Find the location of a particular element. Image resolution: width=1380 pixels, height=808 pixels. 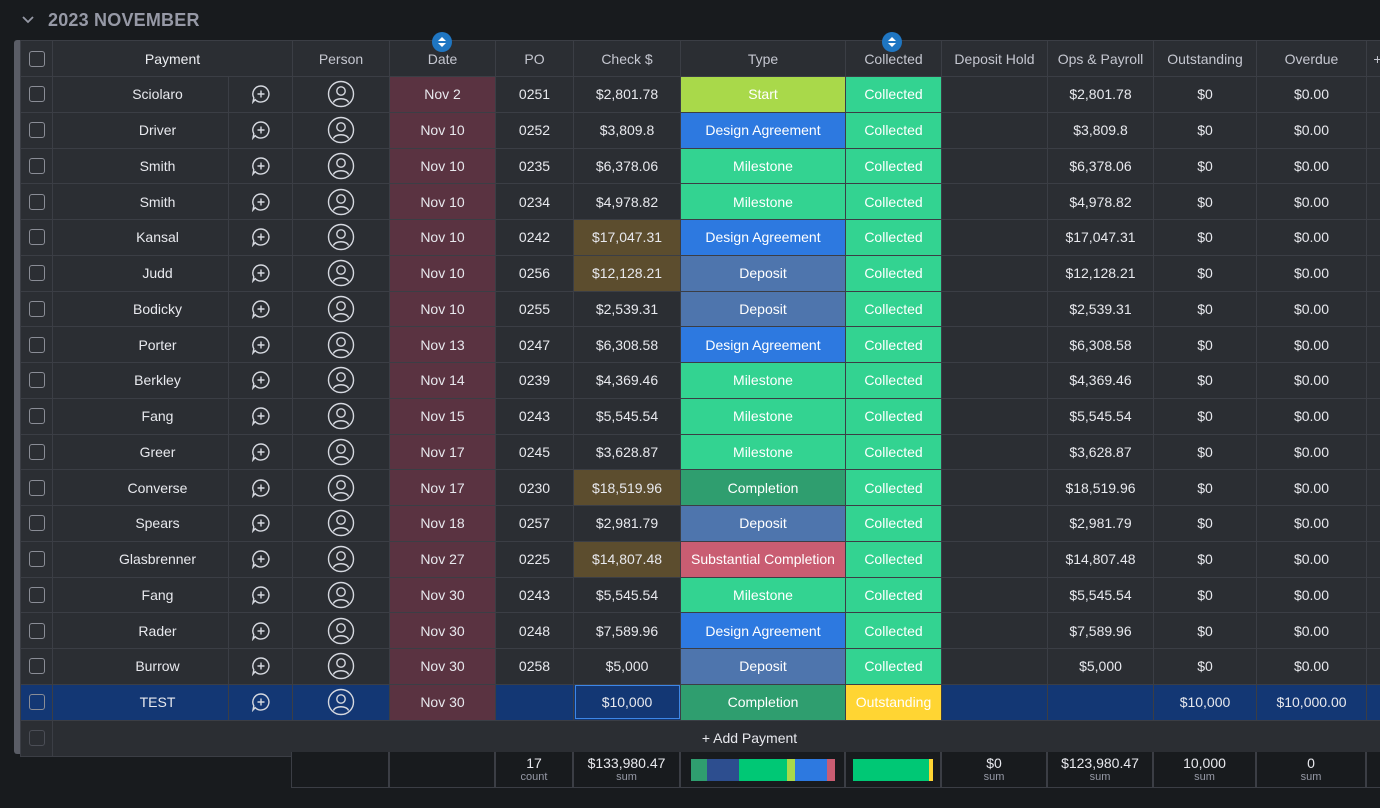

check-cell: $5,545.54 is located at coordinates (627, 416).